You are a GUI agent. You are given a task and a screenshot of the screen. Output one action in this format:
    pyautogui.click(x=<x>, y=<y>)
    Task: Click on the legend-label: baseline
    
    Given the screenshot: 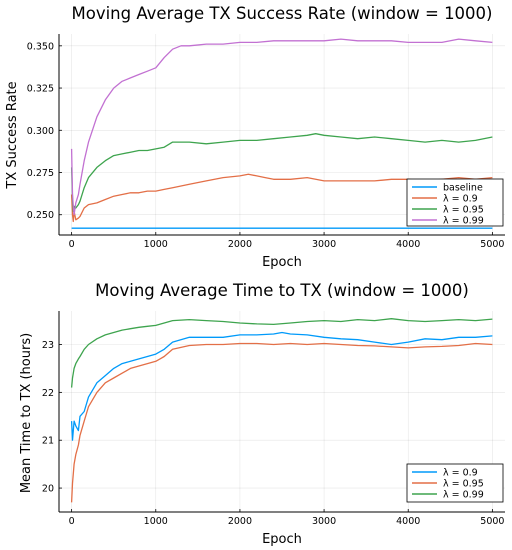 What is the action you would take?
    pyautogui.click(x=463, y=188)
    